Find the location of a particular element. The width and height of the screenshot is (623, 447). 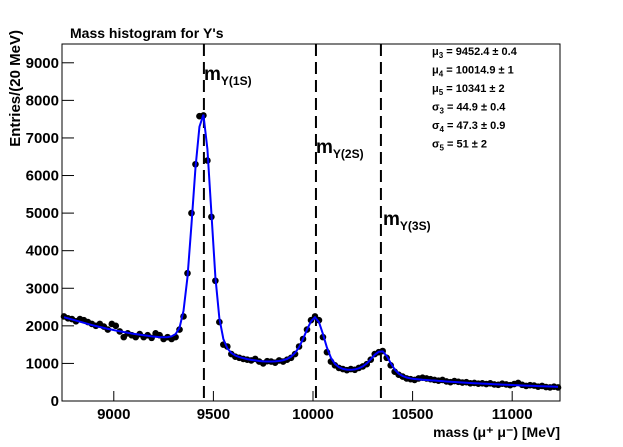

peak-label: mΥ(3S) is located at coordinates (407, 221).